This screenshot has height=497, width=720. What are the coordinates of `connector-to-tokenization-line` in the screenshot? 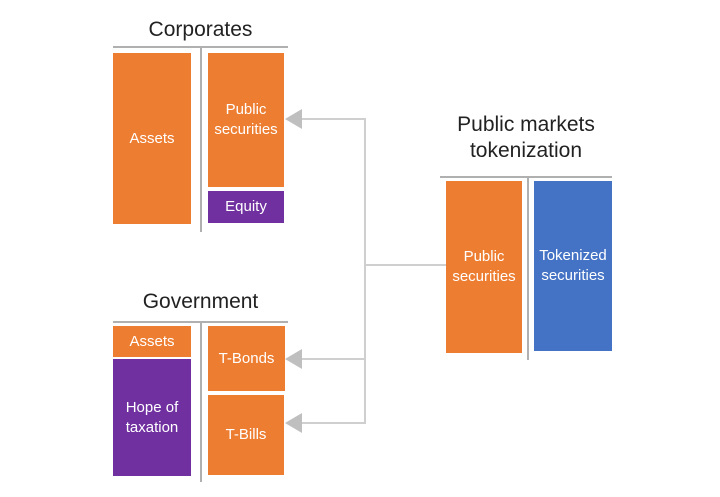 It's located at (405, 265).